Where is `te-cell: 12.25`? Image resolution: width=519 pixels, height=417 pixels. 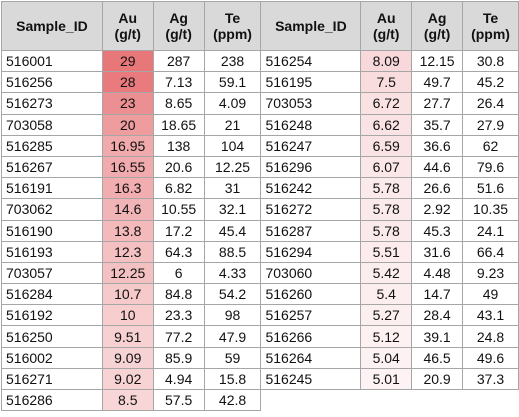
te-cell: 12.25 is located at coordinates (232, 167).